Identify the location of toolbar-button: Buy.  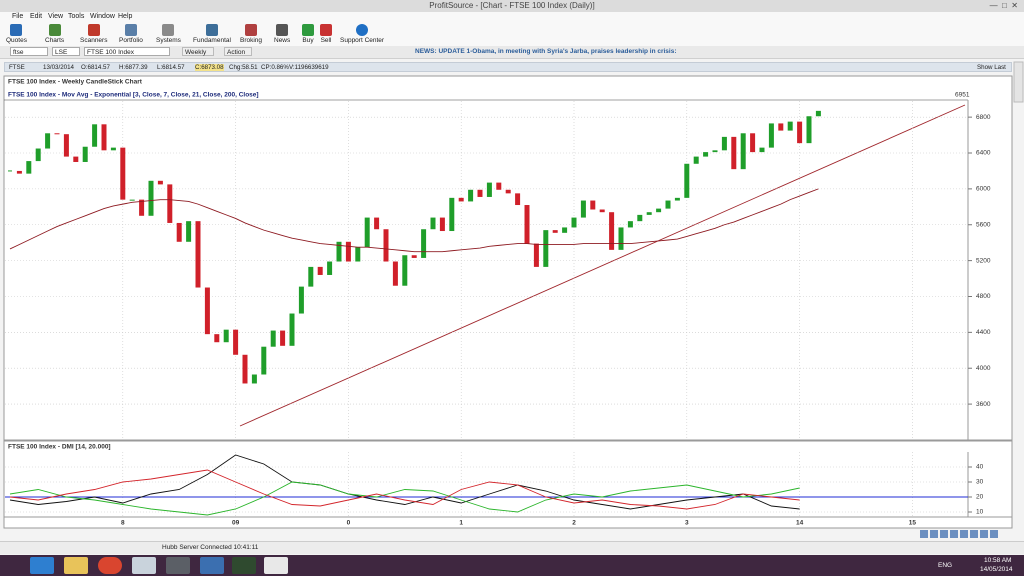
(308, 34).